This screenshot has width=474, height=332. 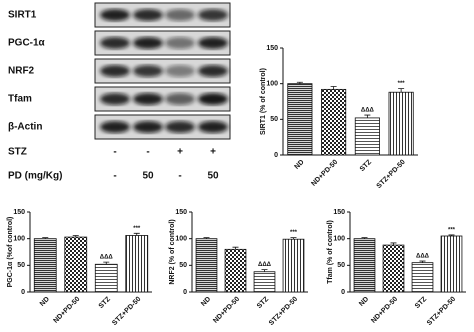 What do you see at coordinates (27, 43) in the screenshot?
I see `blot-label: PGC-1α` at bounding box center [27, 43].